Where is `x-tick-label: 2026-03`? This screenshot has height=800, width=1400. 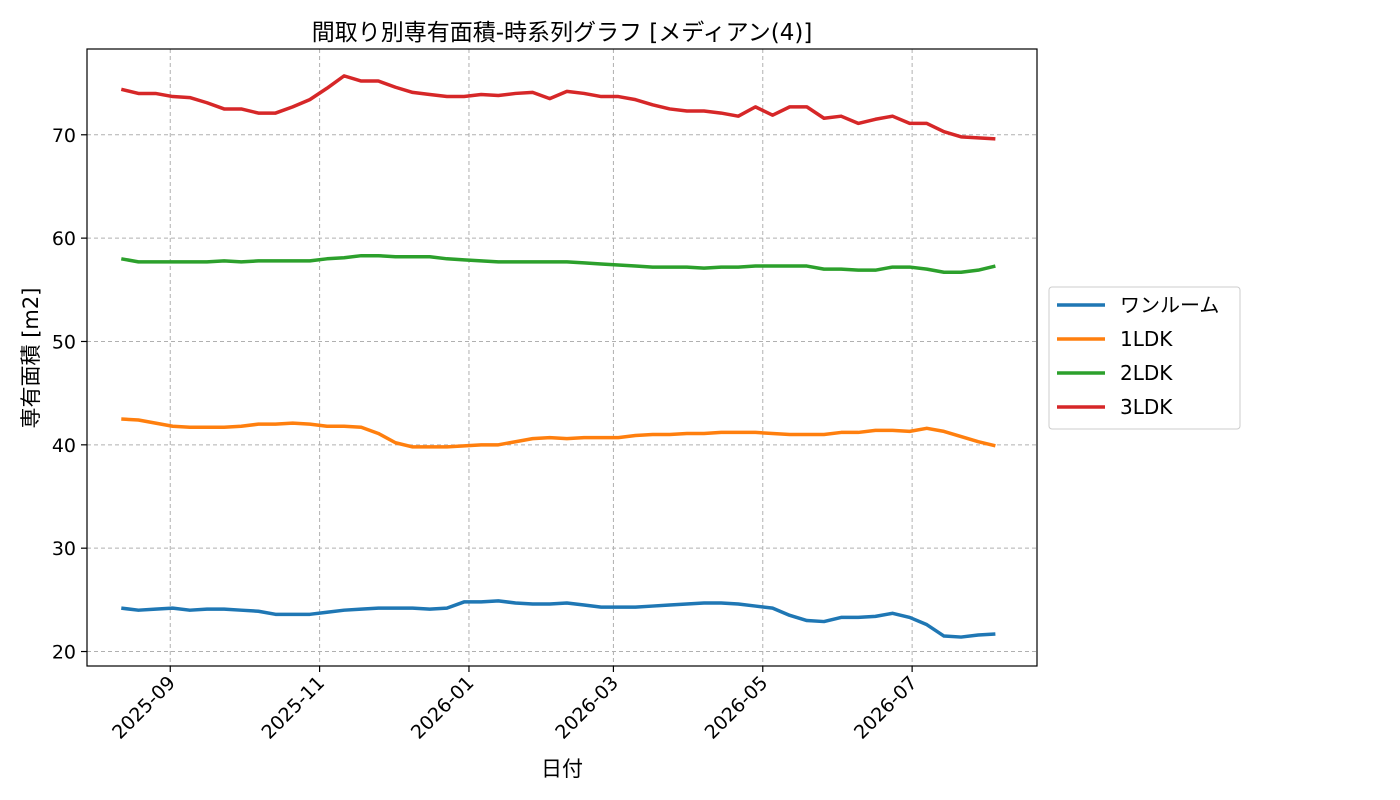 x-tick-label: 2026-03 is located at coordinates (587, 708).